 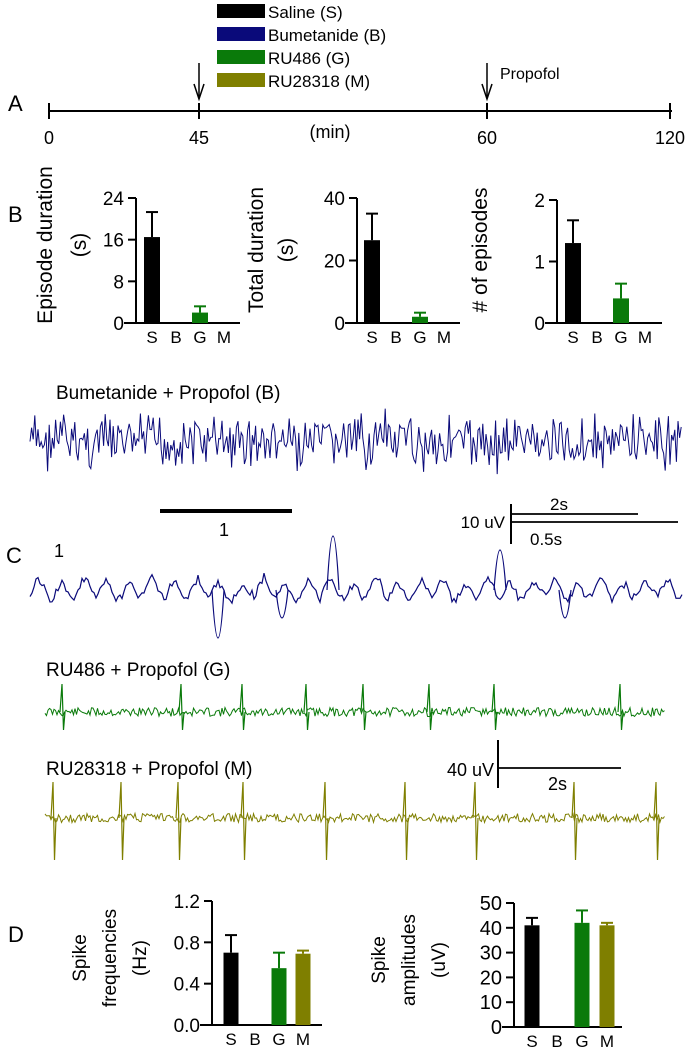 What do you see at coordinates (187, 1026) in the screenshot?
I see `y-tick-label: 0.0` at bounding box center [187, 1026].